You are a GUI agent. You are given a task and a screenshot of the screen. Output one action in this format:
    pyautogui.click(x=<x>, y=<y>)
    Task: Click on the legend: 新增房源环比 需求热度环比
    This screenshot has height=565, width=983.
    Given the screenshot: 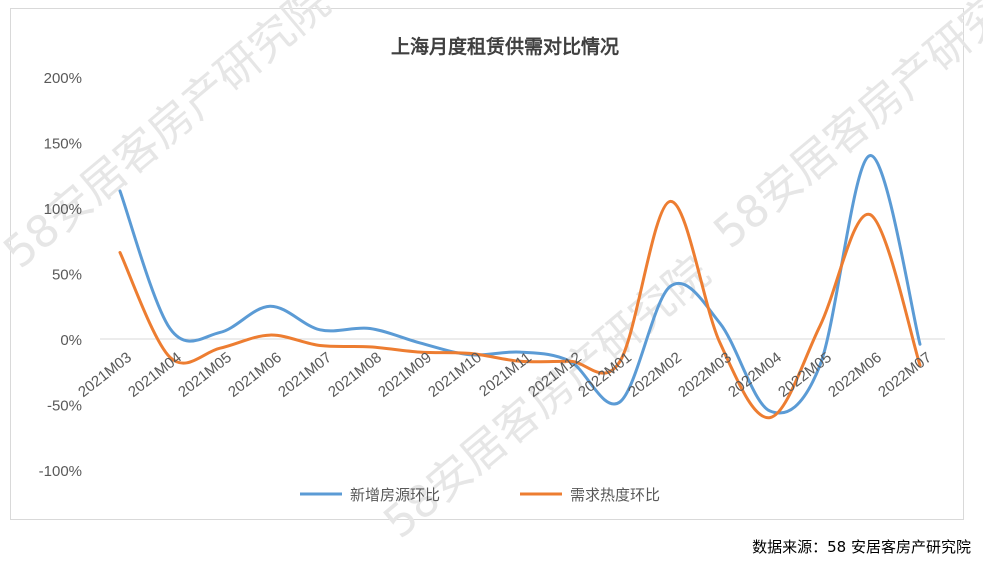 What is the action you would take?
    pyautogui.click(x=480, y=495)
    